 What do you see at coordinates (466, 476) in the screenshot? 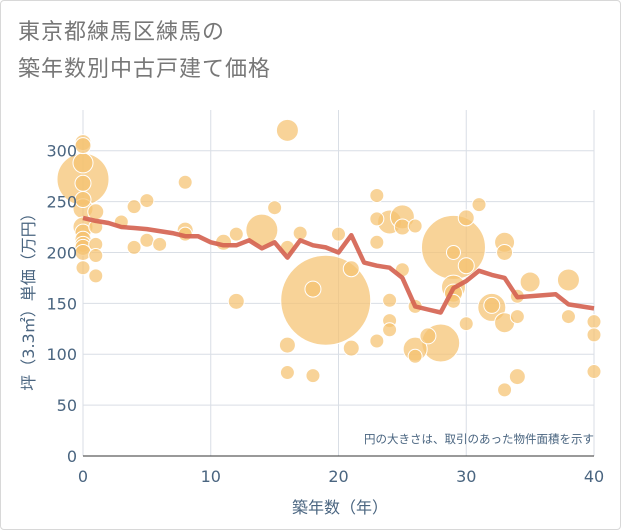
I see `x-tick-label: 30` at bounding box center [466, 476].